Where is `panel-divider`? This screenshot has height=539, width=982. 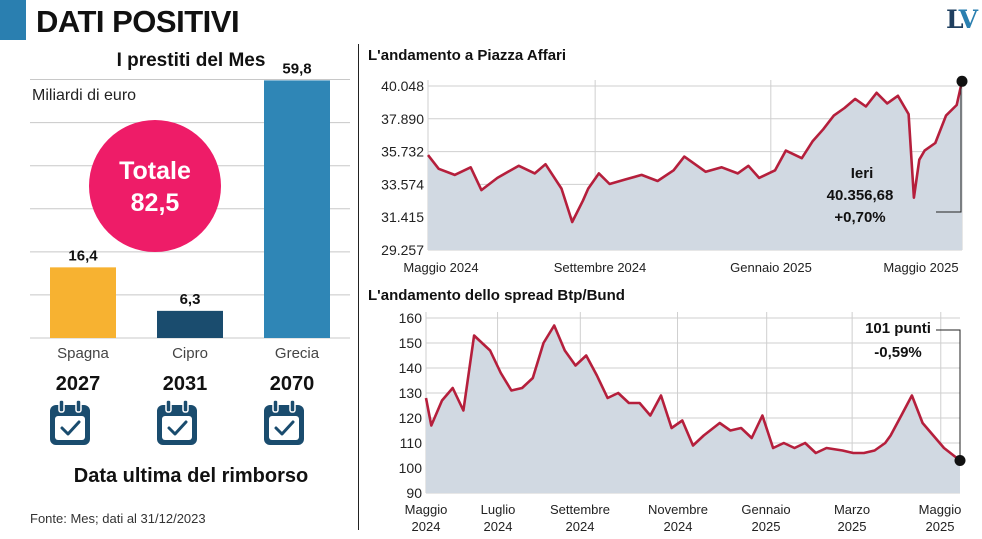 panel-divider is located at coordinates (358, 287).